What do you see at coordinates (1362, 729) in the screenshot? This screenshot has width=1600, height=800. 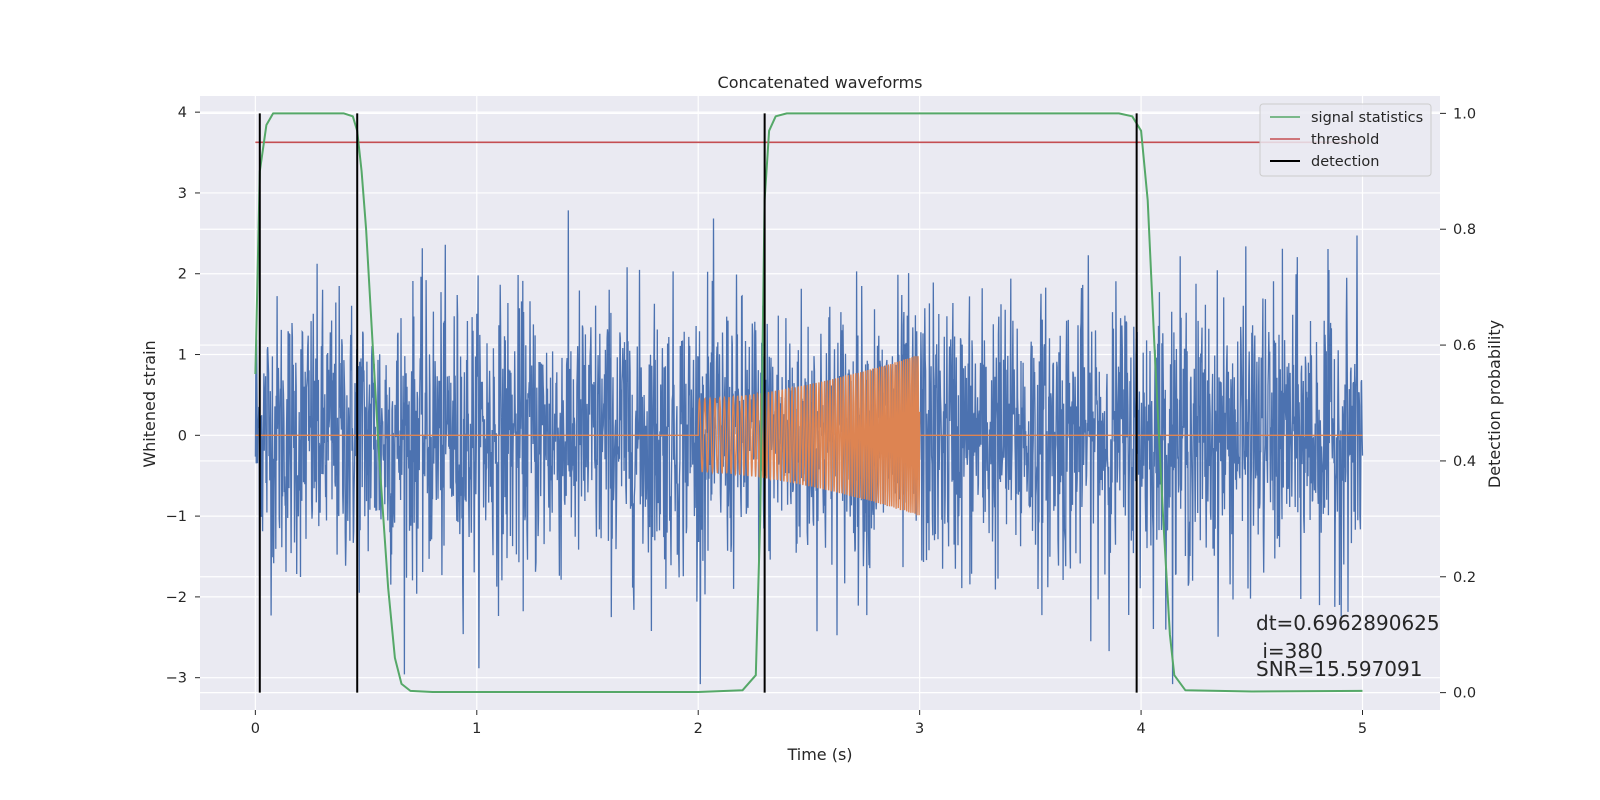 I see `x-tick-label: 5` at bounding box center [1362, 729].